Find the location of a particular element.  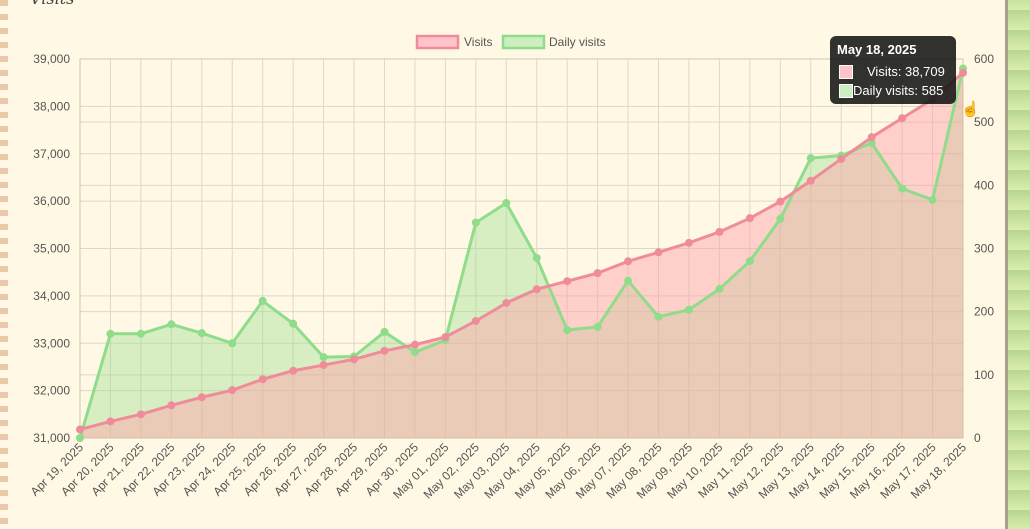

right-decorative-border is located at coordinates (1017, 264).